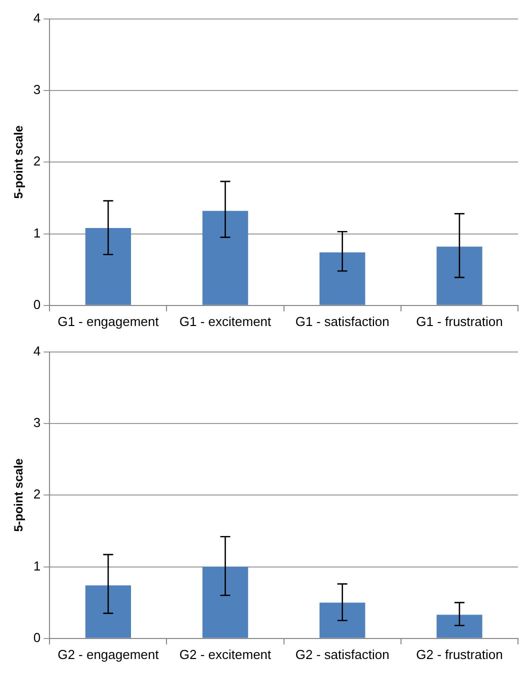 The height and width of the screenshot is (675, 530). Describe the element at coordinates (342, 321) in the screenshot. I see `x-tick-label: G1 - satisfaction` at that location.